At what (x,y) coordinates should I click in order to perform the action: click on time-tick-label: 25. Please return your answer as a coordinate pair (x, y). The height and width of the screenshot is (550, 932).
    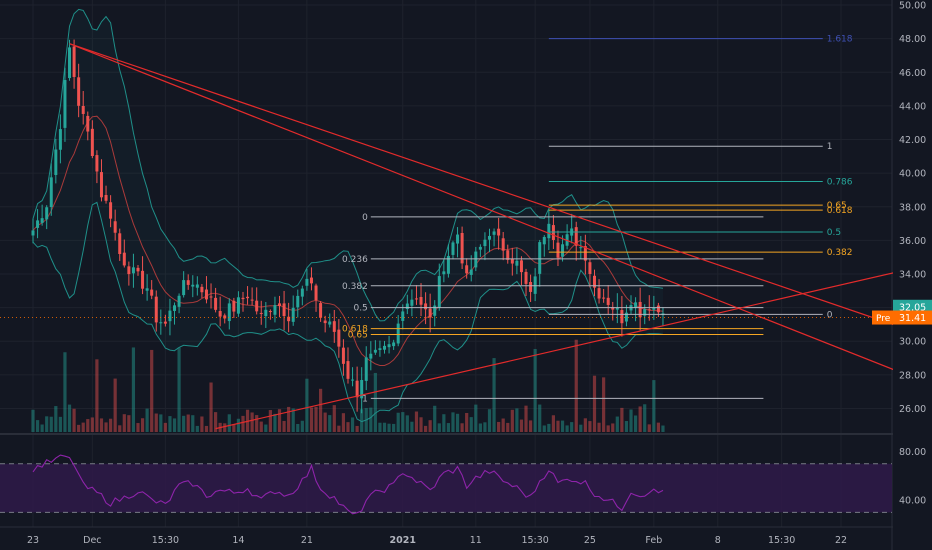
    Looking at the image, I should click on (590, 540).